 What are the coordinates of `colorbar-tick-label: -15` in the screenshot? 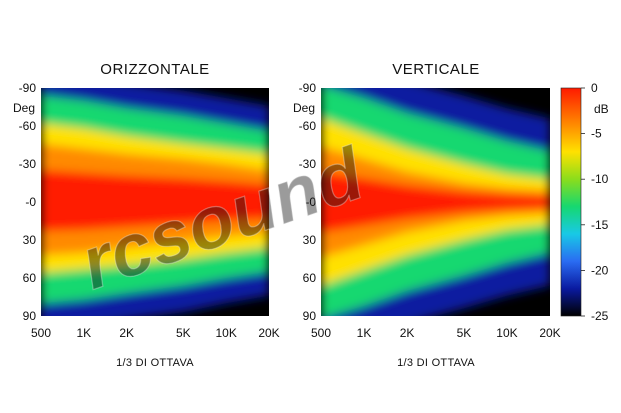 It's located at (600, 225).